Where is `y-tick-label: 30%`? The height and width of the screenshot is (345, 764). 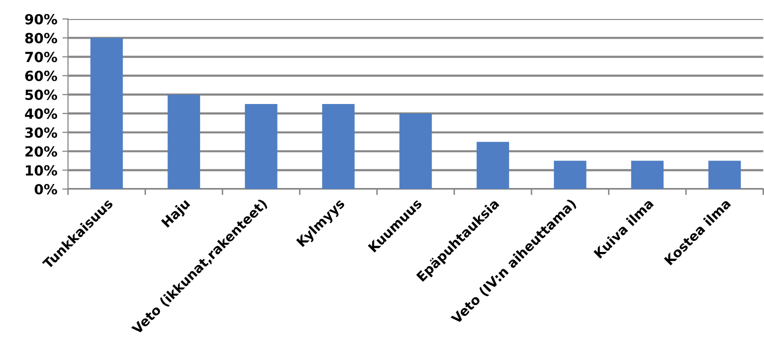 y-tick-label: 30% is located at coordinates (41, 132).